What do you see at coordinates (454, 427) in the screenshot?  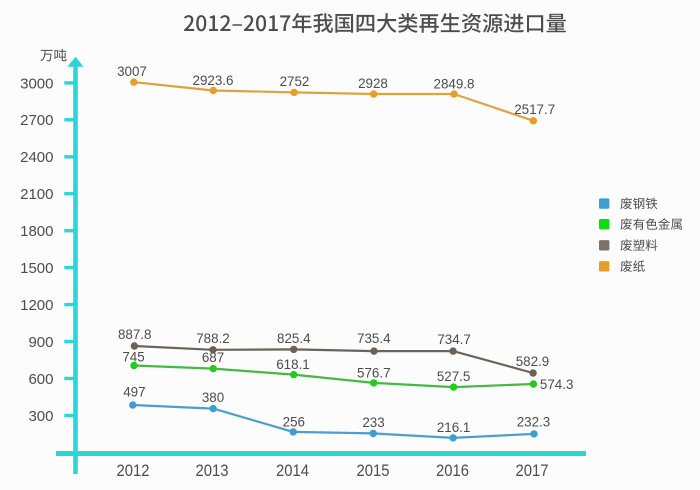 I see `svg-text: 216.1` at bounding box center [454, 427].